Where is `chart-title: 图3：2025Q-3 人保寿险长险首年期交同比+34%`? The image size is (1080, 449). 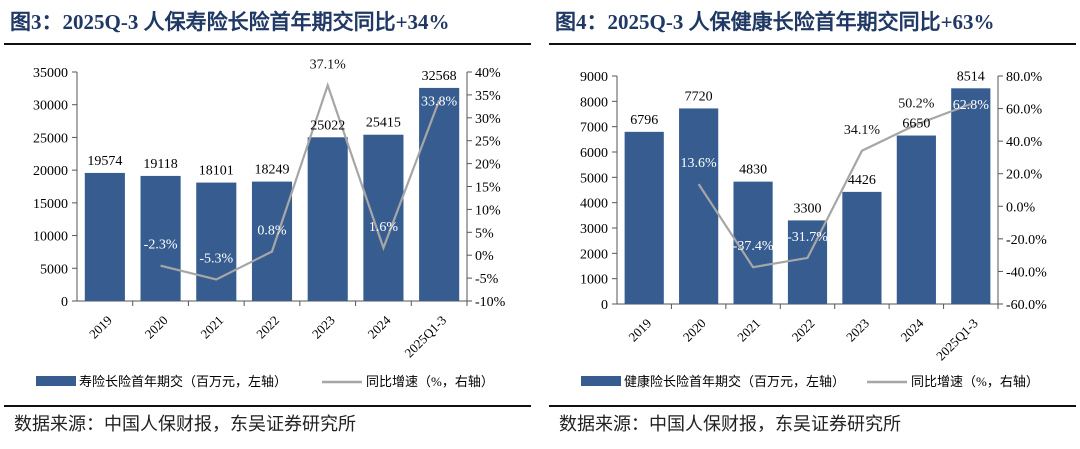 chart-title: 图3：2025Q-3 人保寿险长险首年期交同比+34% is located at coordinates (230, 22).